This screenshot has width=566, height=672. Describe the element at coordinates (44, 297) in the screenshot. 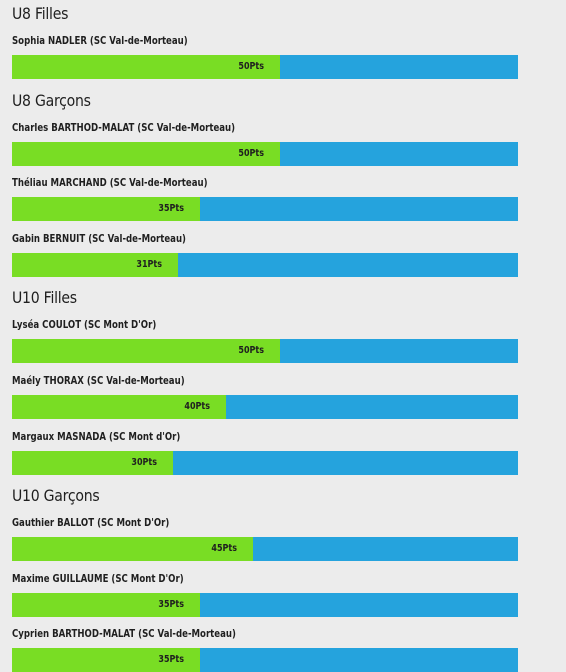

I see `category-title: U10 Filles` at that location.